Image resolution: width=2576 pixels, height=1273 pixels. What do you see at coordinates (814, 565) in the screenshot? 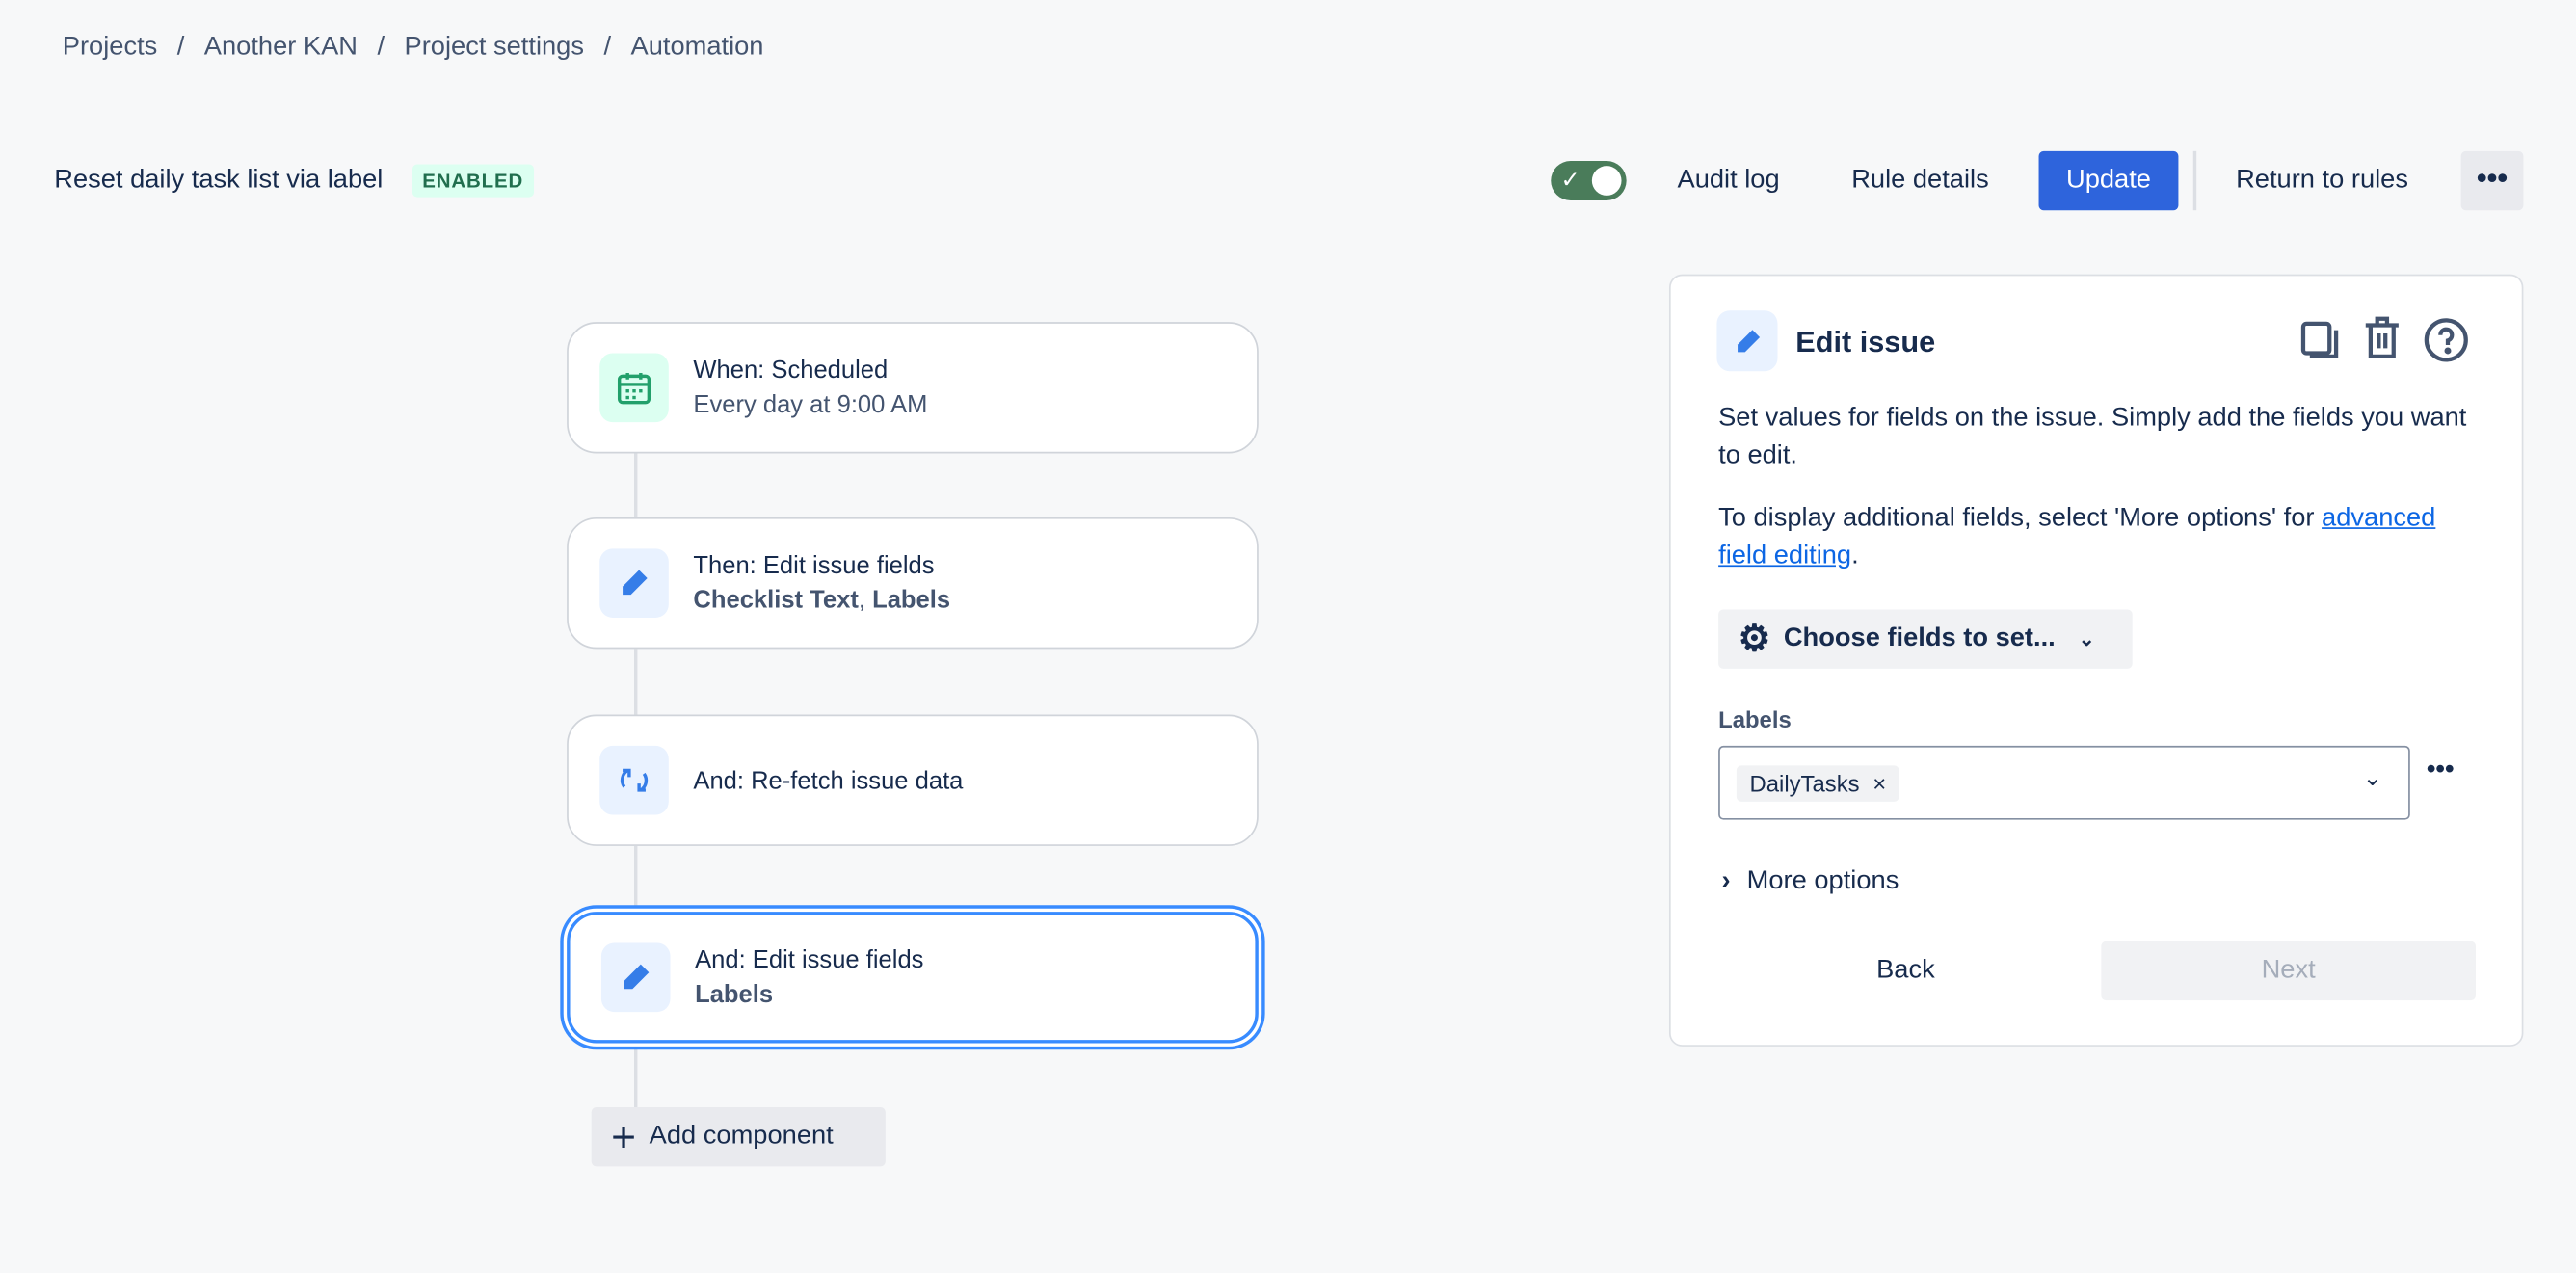
I see `card-title: Then: Edit issue fields` at bounding box center [814, 565].